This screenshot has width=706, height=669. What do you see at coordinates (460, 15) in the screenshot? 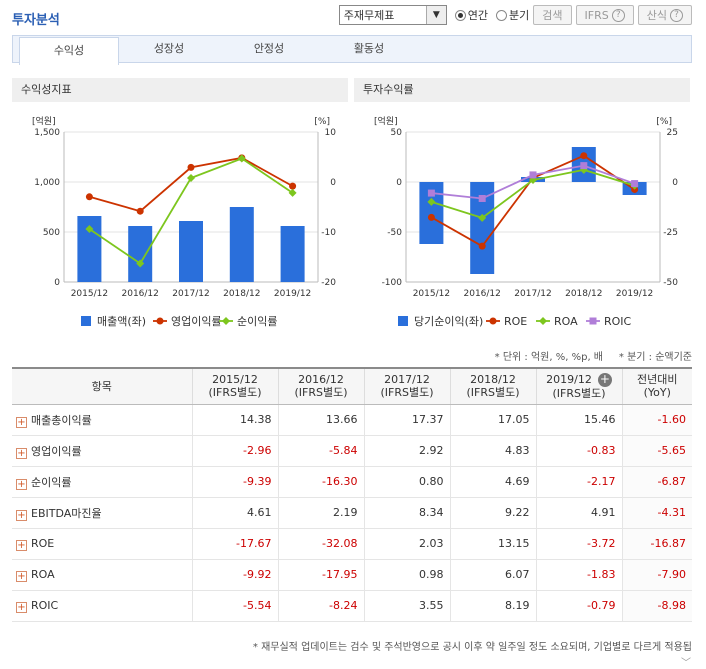
I see `radio-checked-icon` at bounding box center [460, 15].